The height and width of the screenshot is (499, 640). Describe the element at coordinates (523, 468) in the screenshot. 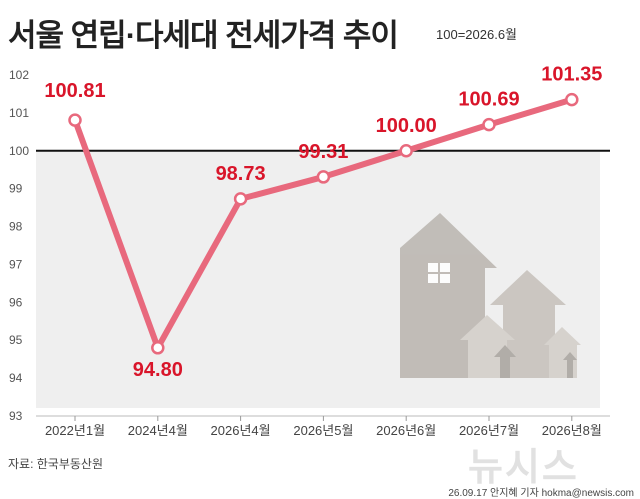

I see `watermark-logo: 뉴시스` at that location.